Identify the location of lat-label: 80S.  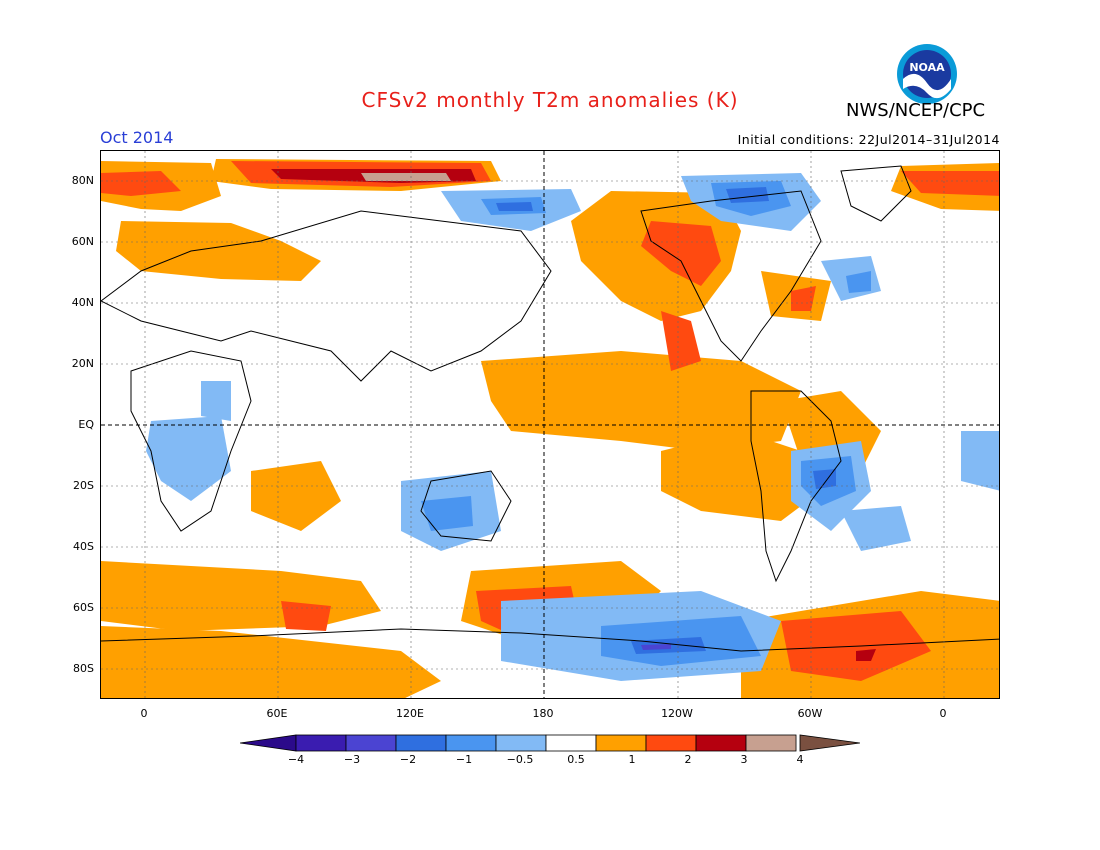
(83, 668).